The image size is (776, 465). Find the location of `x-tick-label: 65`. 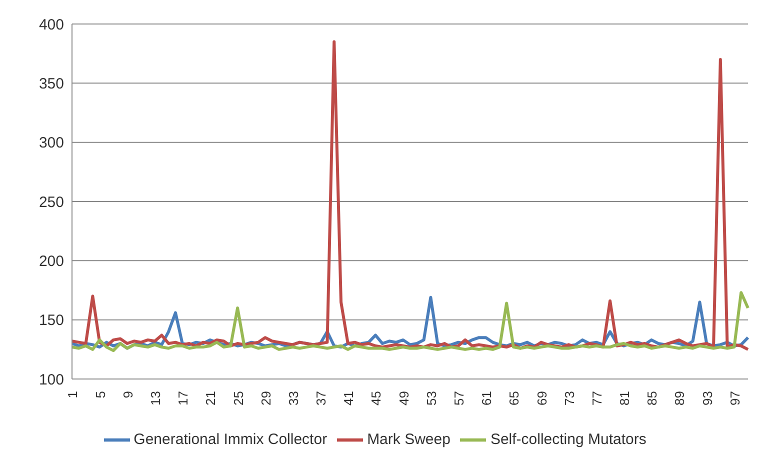

x-tick-label: 65 is located at coordinates (514, 398).